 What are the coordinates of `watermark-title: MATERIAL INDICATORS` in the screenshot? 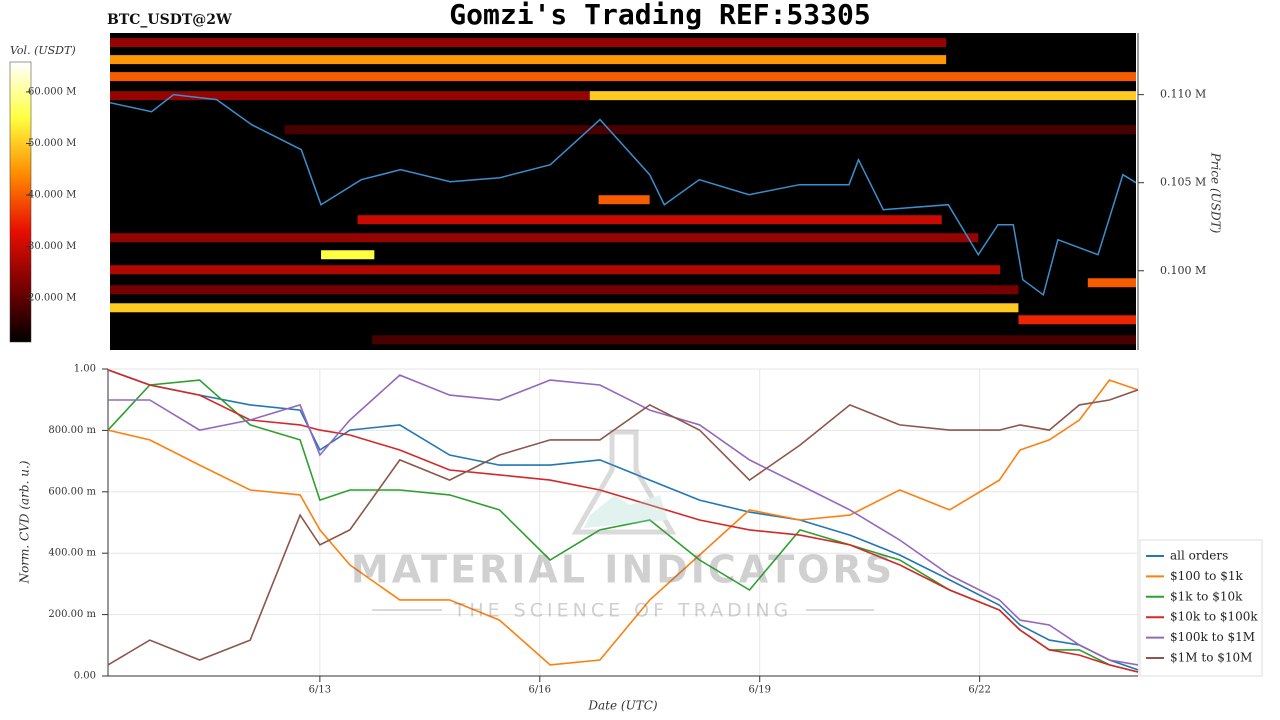 It's located at (623, 570).